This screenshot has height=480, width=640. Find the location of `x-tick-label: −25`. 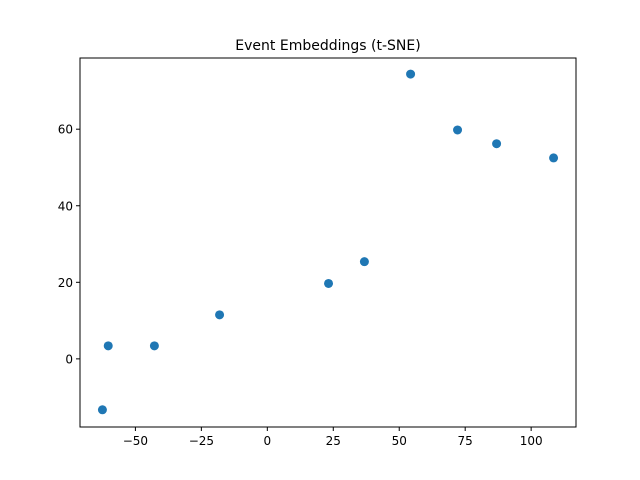

x-tick-label: −25 is located at coordinates (201, 441).